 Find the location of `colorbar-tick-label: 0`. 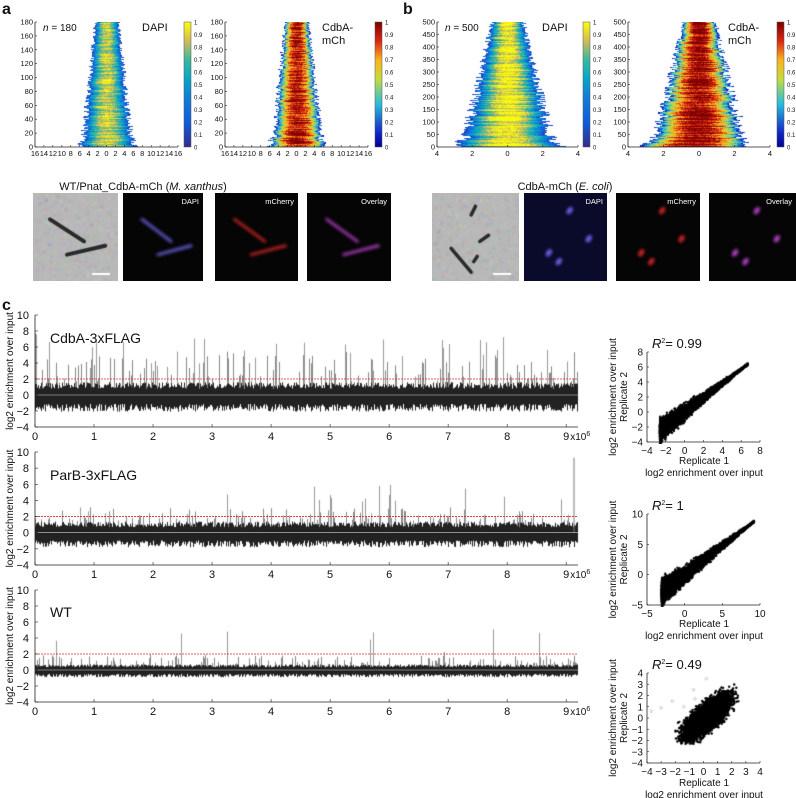

colorbar-tick-label: 0 is located at coordinates (387, 149).